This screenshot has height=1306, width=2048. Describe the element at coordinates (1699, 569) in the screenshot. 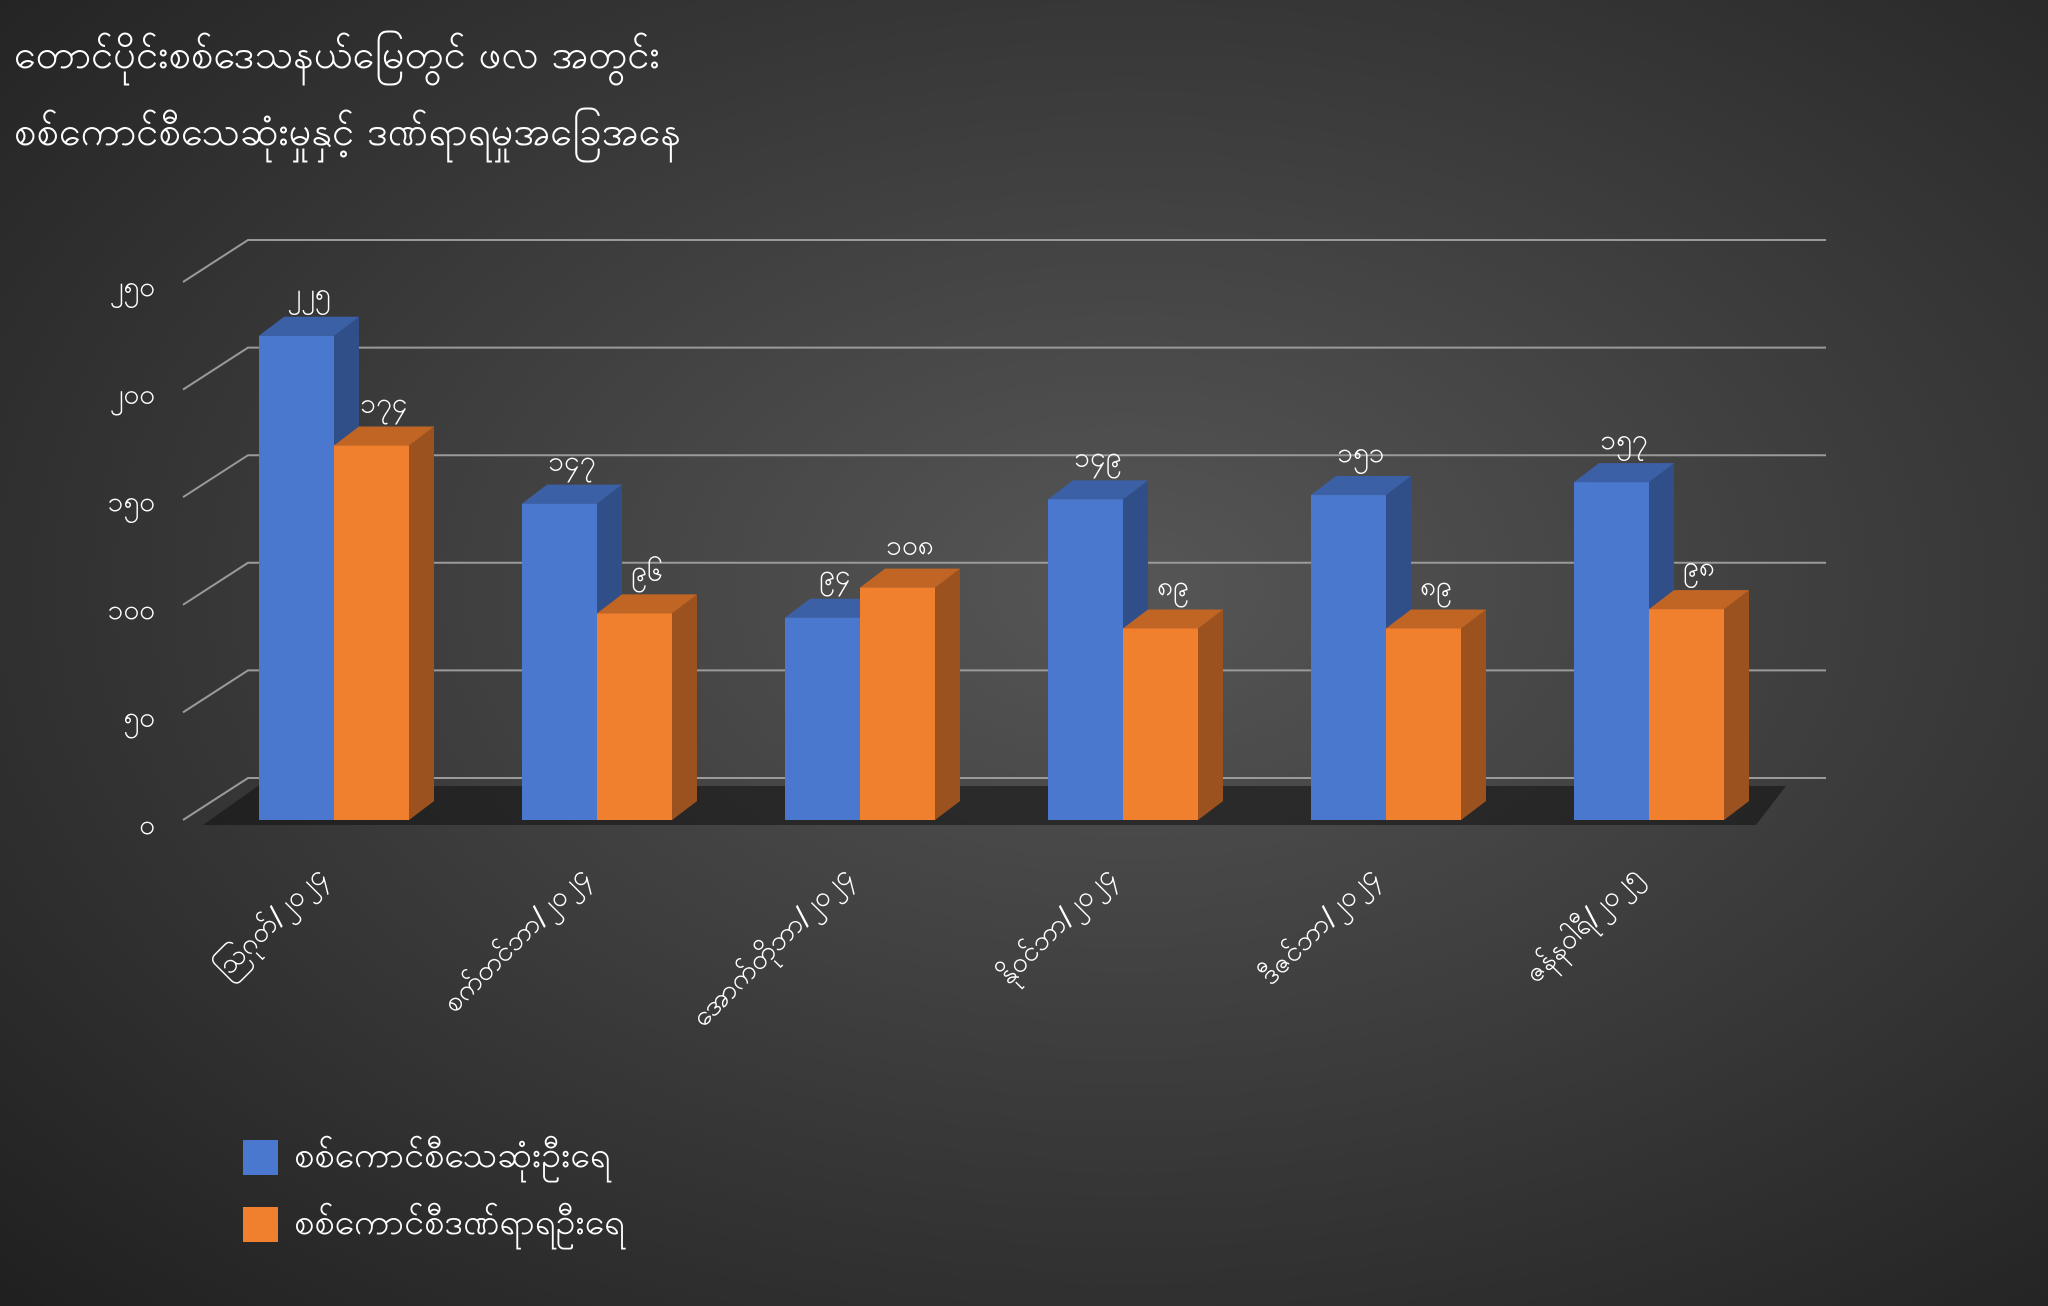

I see `value-label: ၉၈` at that location.